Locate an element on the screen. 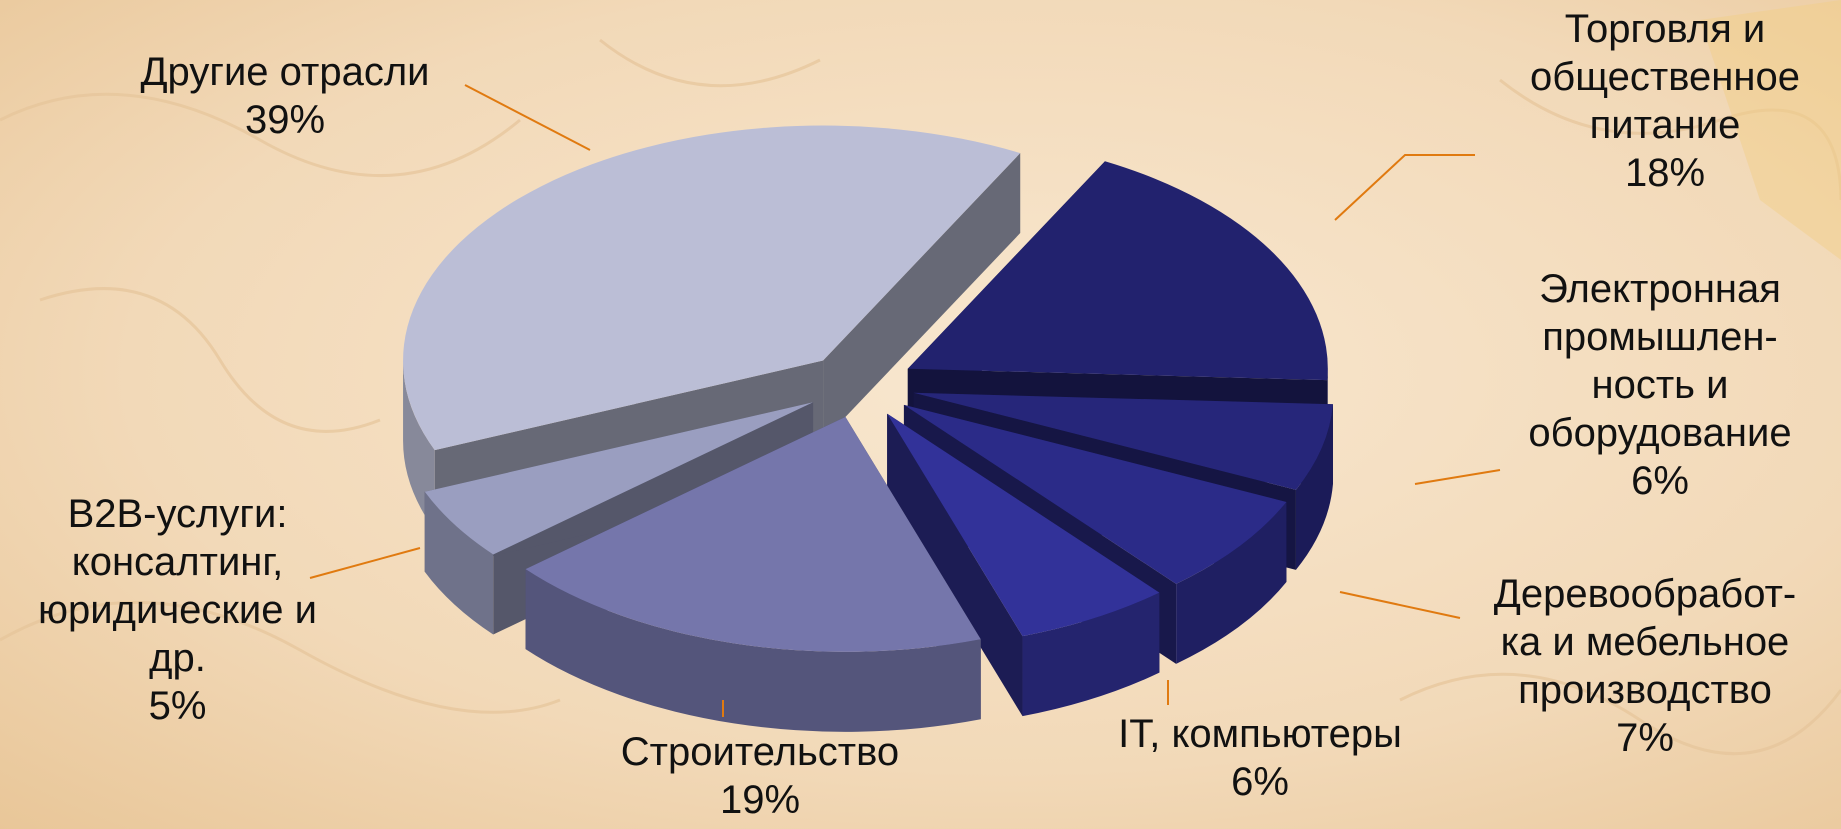 The height and width of the screenshot is (829, 1841). slice-label: Строительство 19% is located at coordinates (760, 776).